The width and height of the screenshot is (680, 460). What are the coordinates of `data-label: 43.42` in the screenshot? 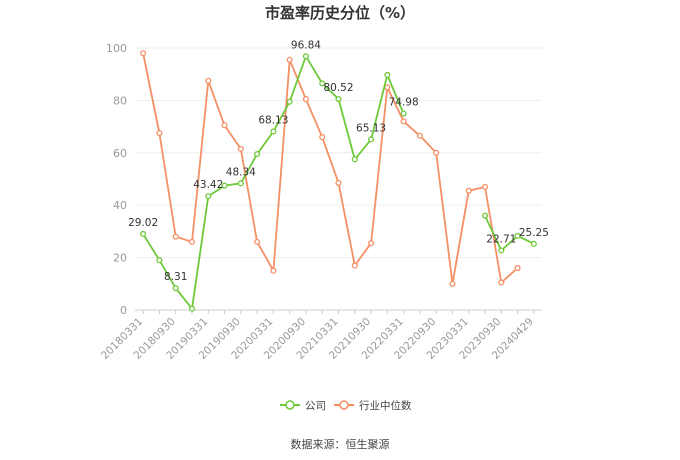 It's located at (208, 185).